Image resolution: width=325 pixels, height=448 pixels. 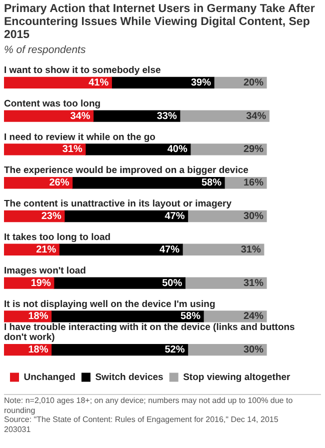 What do you see at coordinates (45, 270) in the screenshot?
I see `y-tick-label: Images won't load` at bounding box center [45, 270].